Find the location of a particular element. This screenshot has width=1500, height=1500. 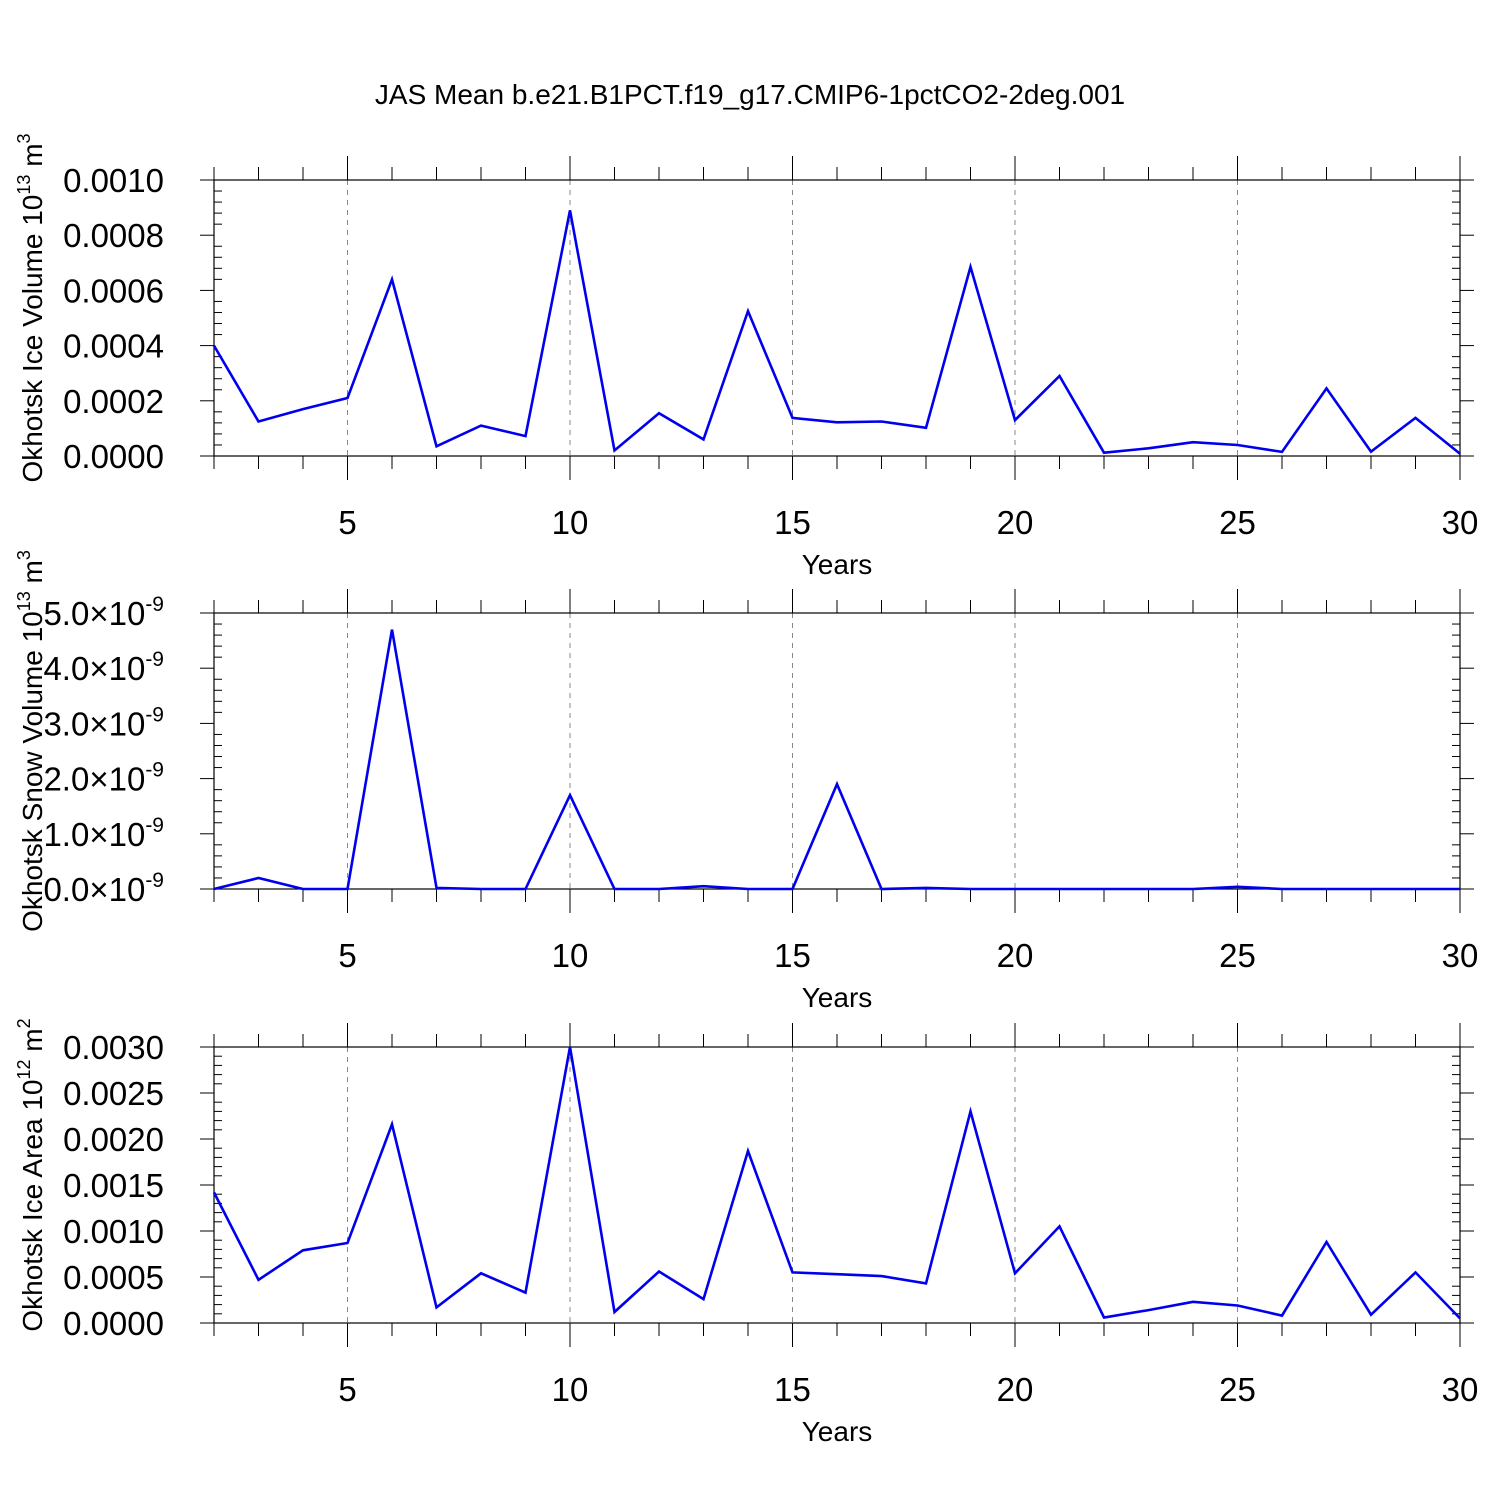

y-tick-label: 1.0×10⁻⁹ is located at coordinates (103, 833).